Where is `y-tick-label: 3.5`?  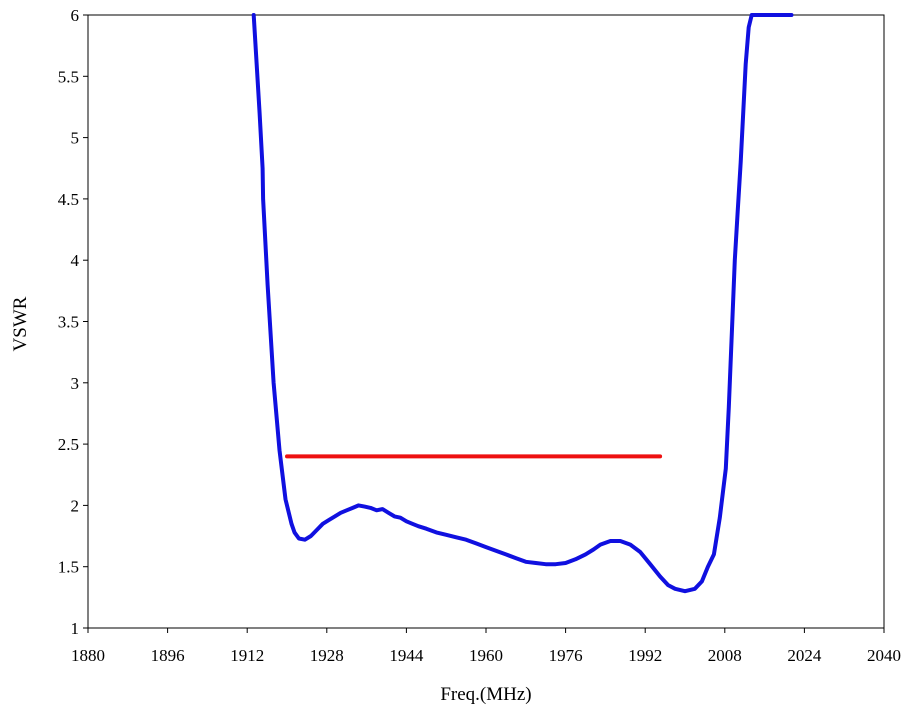 y-tick-label: 3.5 is located at coordinates (68, 322).